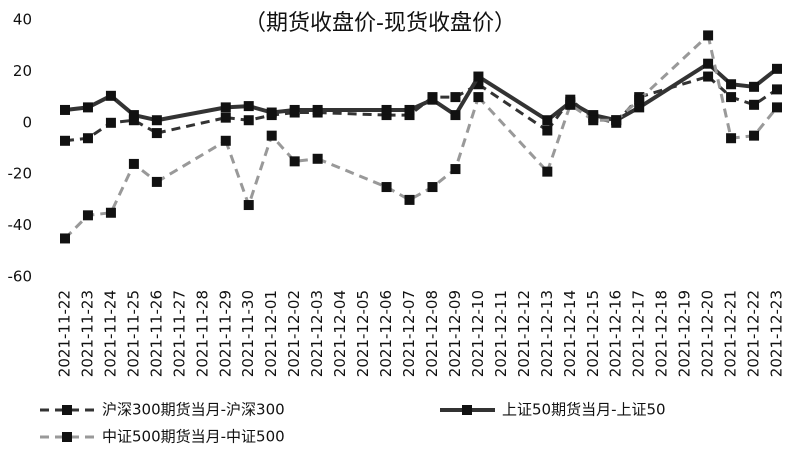  What do you see at coordinates (133, 333) in the screenshot?
I see `x-tick-label: 2021-11-25` at bounding box center [133, 333].